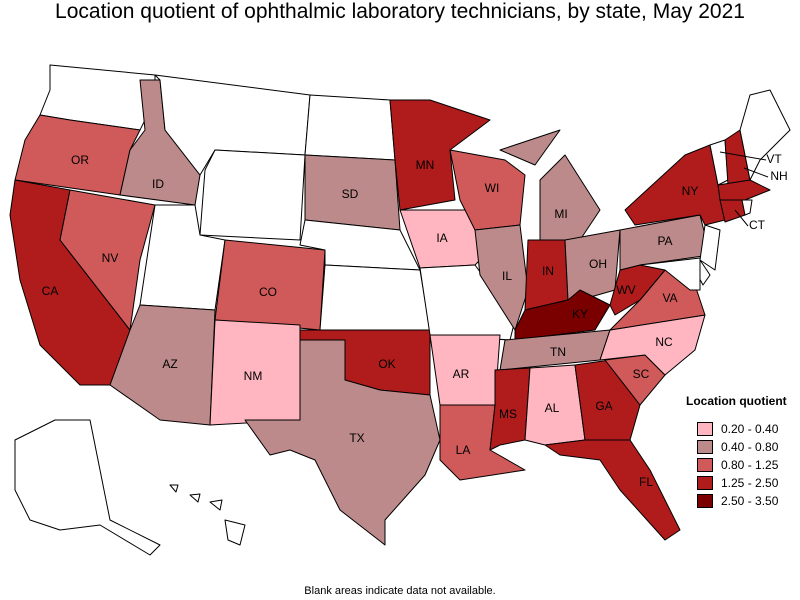 The height and width of the screenshot is (600, 800). I want to click on state-OH, so click(592, 265).